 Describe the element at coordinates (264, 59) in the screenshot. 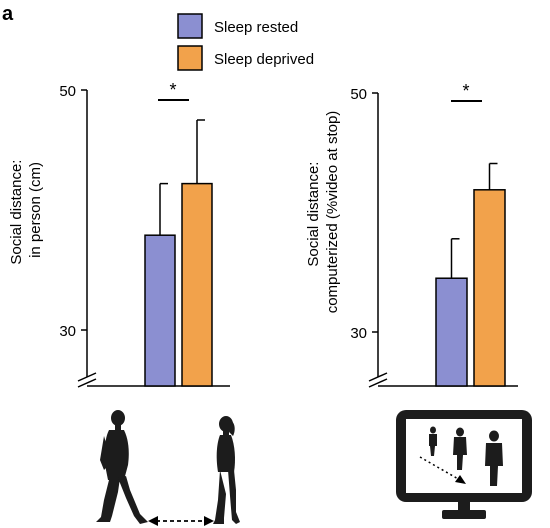

I see `legend-label-deprived: Sleep deprived` at that location.